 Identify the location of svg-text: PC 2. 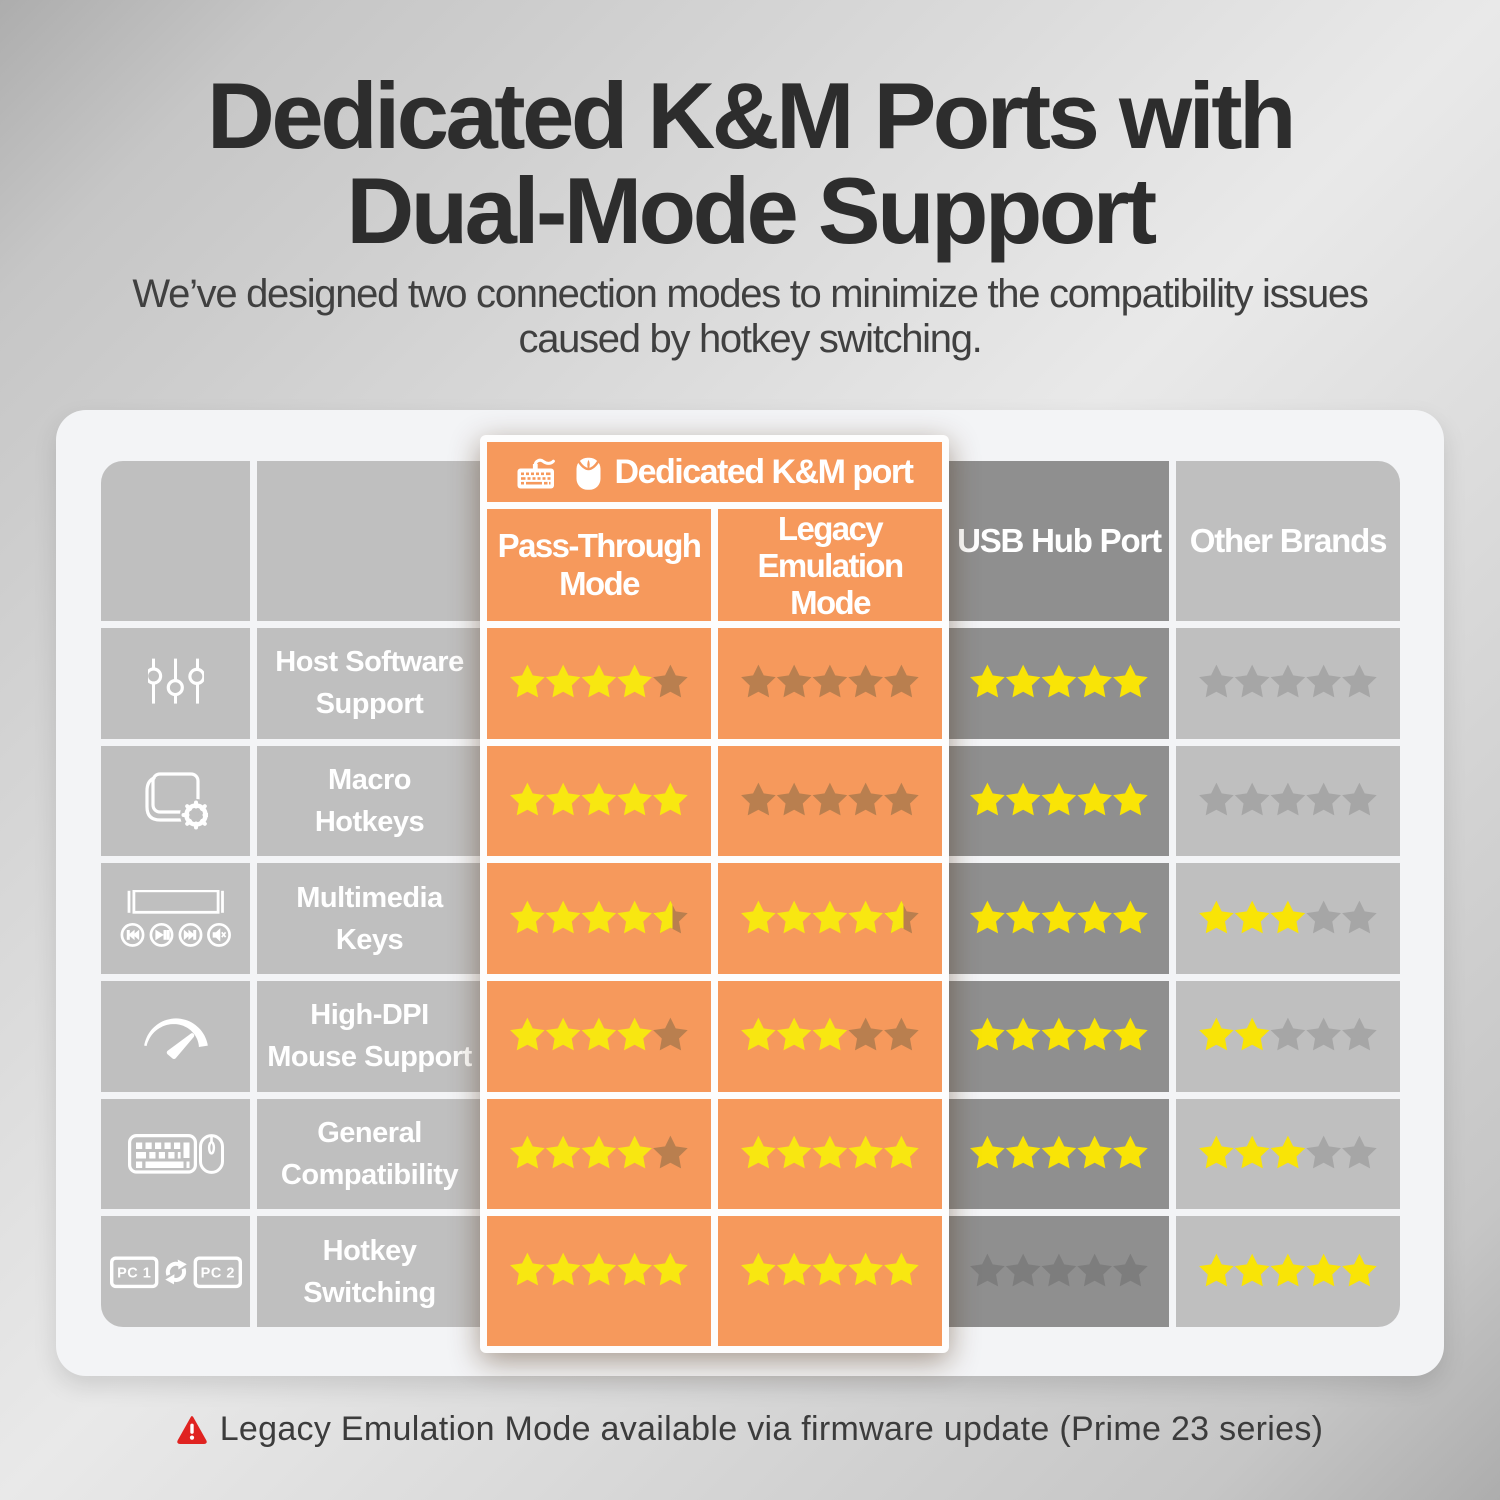
(217, 1273).